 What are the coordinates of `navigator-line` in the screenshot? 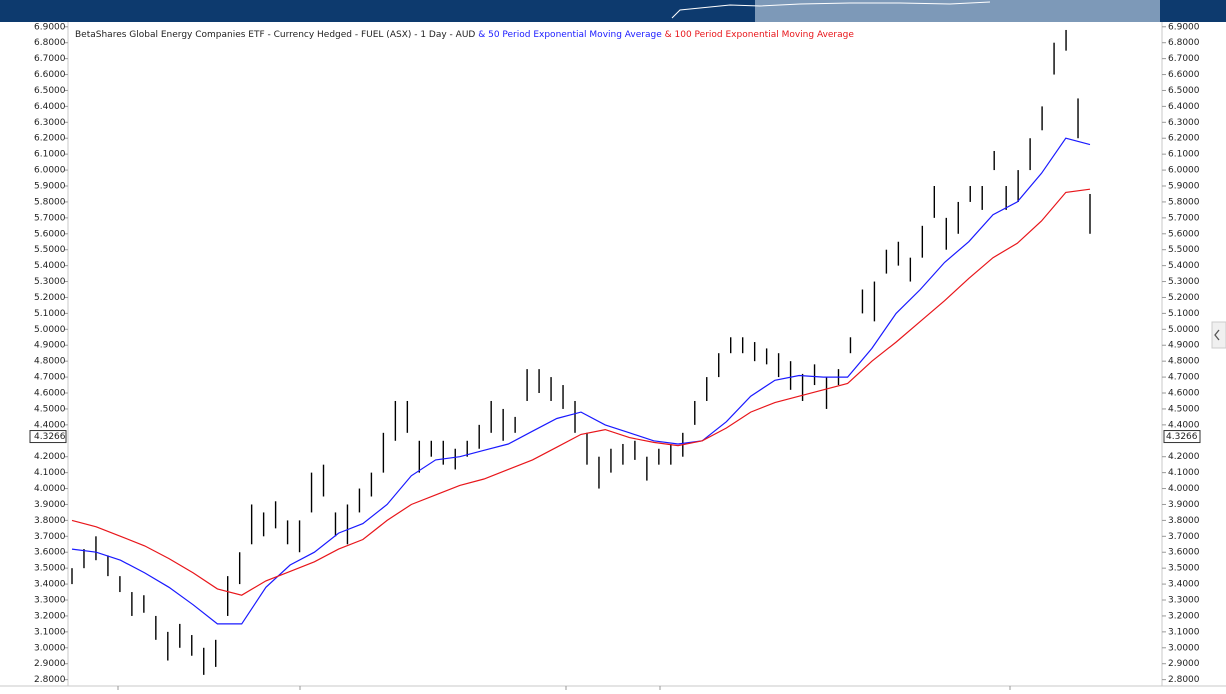 It's located at (831, 10).